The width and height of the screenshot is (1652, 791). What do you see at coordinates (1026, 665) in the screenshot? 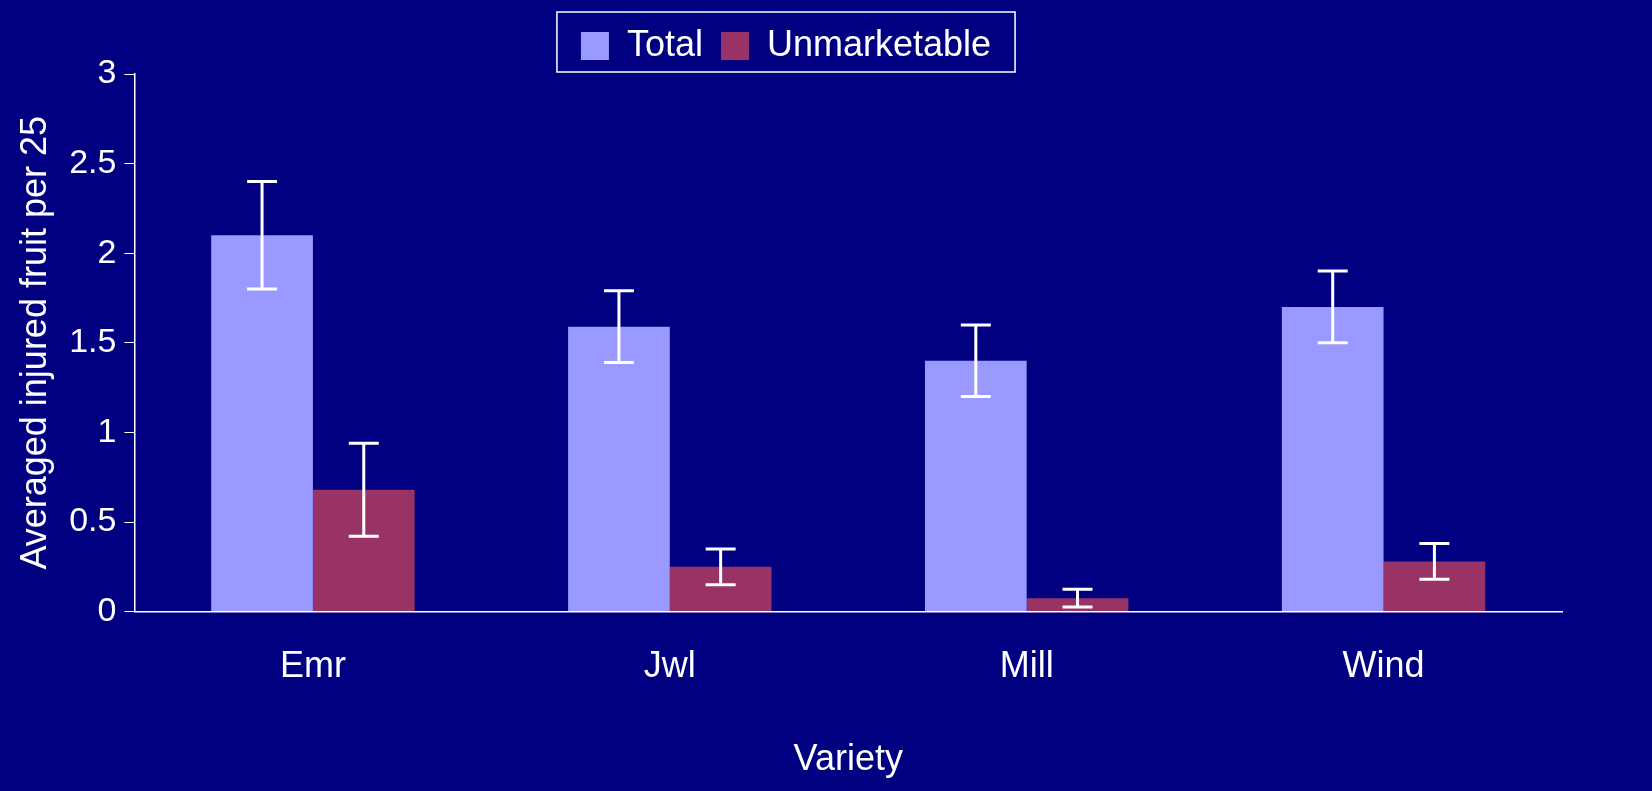
I see `x-tick-label: Mill` at bounding box center [1026, 665].